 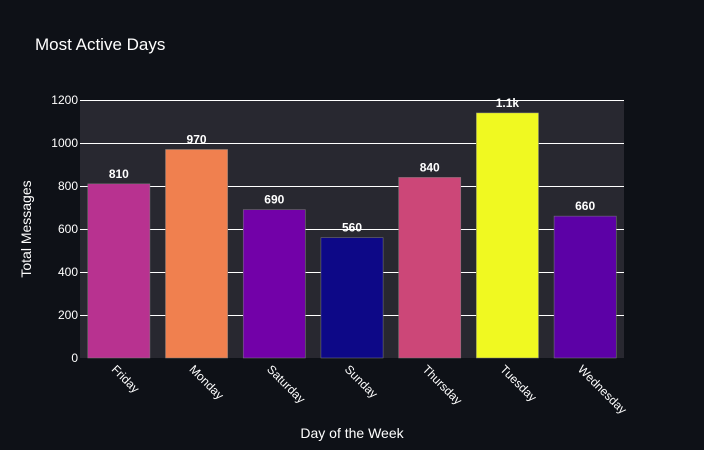 What do you see at coordinates (585, 206) in the screenshot?
I see `bar-value-label: 660` at bounding box center [585, 206].